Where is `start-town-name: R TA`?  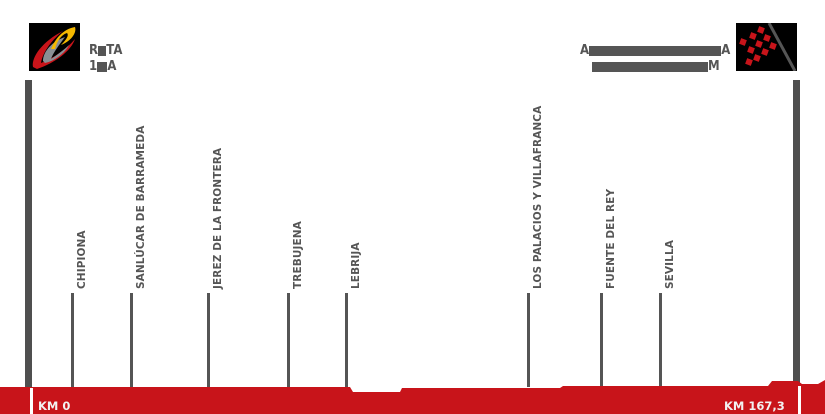 start-town-name: R TA is located at coordinates (106, 50).